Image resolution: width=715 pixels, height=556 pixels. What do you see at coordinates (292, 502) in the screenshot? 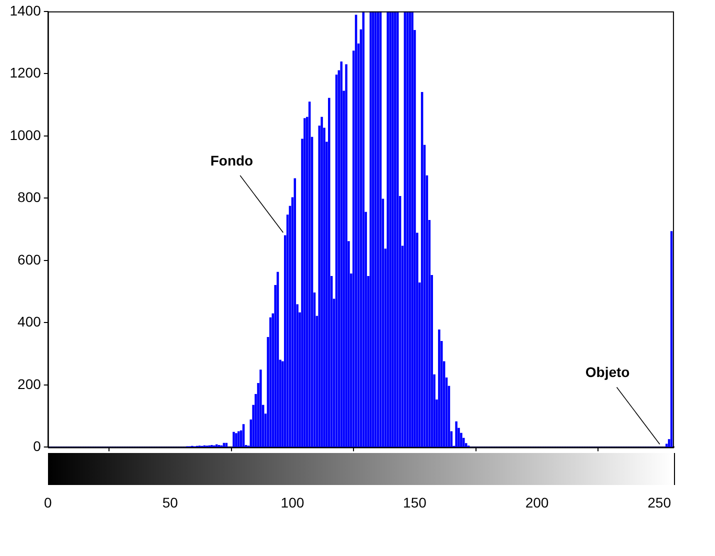
I see `x-tick-label: 100` at bounding box center [292, 502].